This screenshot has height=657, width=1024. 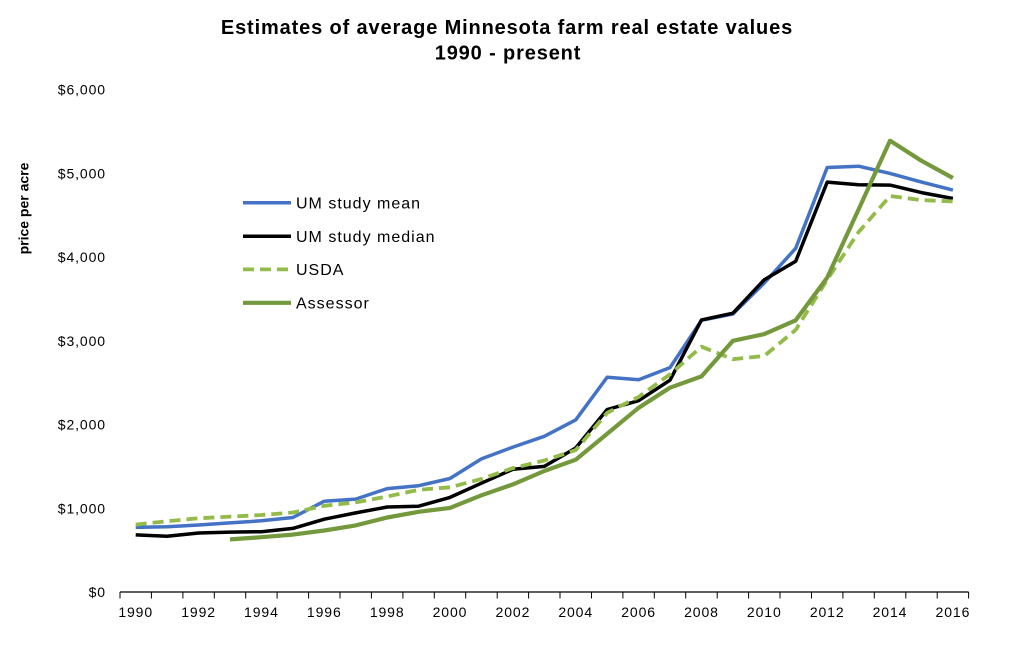 I want to click on svg-text: 1990 - present, so click(x=508, y=53).